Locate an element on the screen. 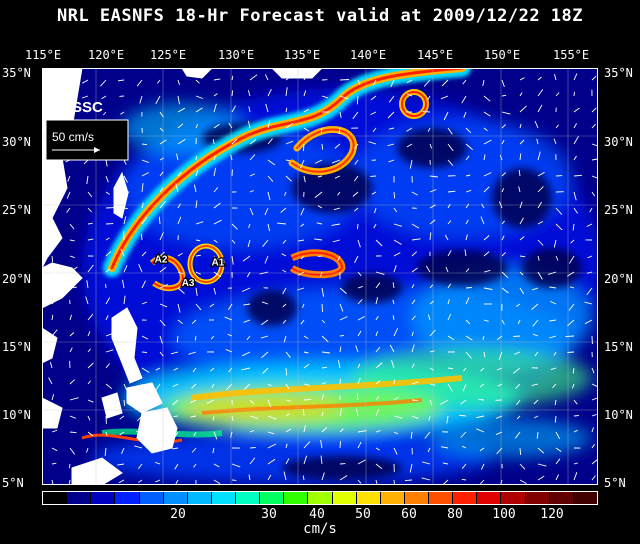  lon-label: 125°E is located at coordinates (168, 55).